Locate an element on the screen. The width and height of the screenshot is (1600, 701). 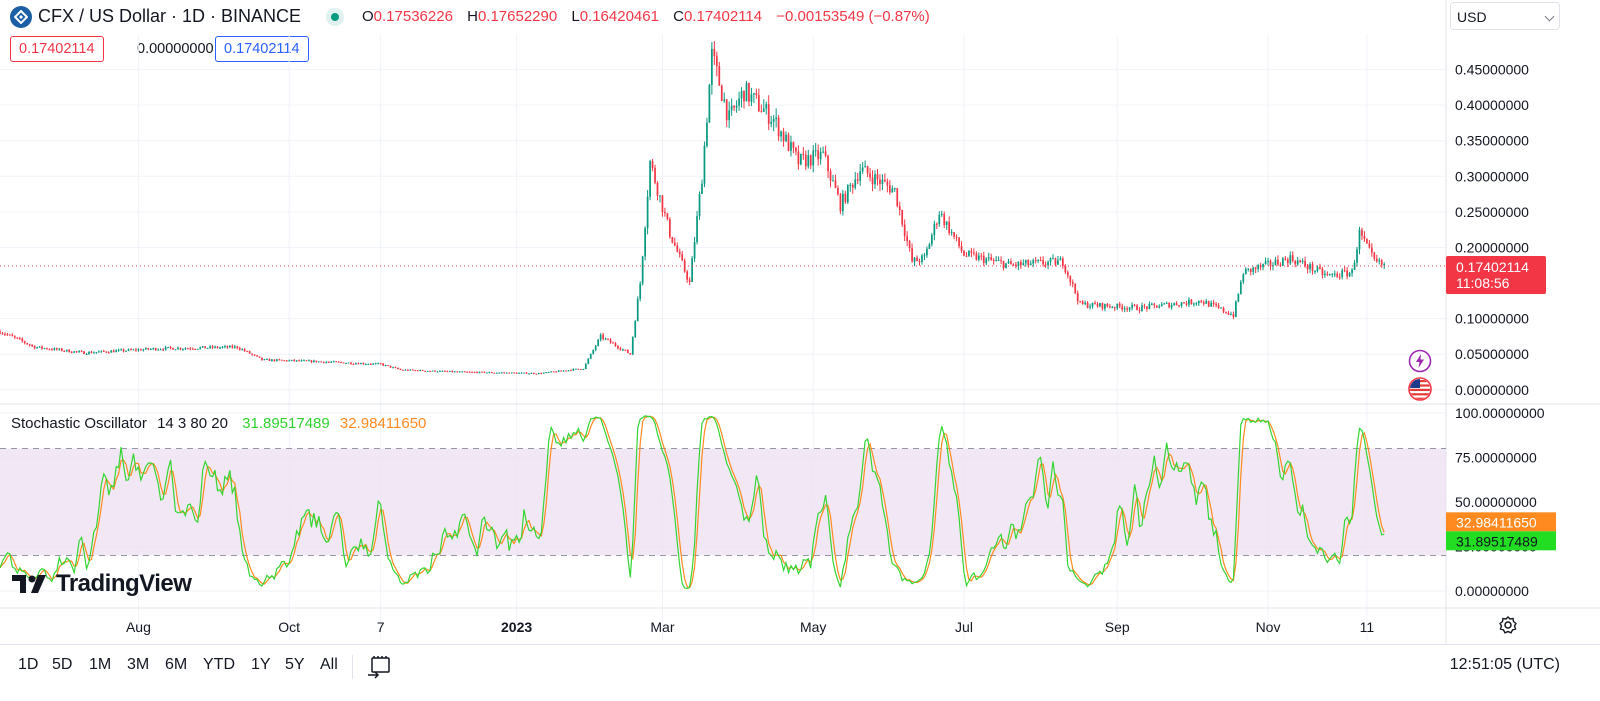
time-axis: Aug Oct 7 2023 Mar May Jul Sep Nov 11 is located at coordinates (800, 621).